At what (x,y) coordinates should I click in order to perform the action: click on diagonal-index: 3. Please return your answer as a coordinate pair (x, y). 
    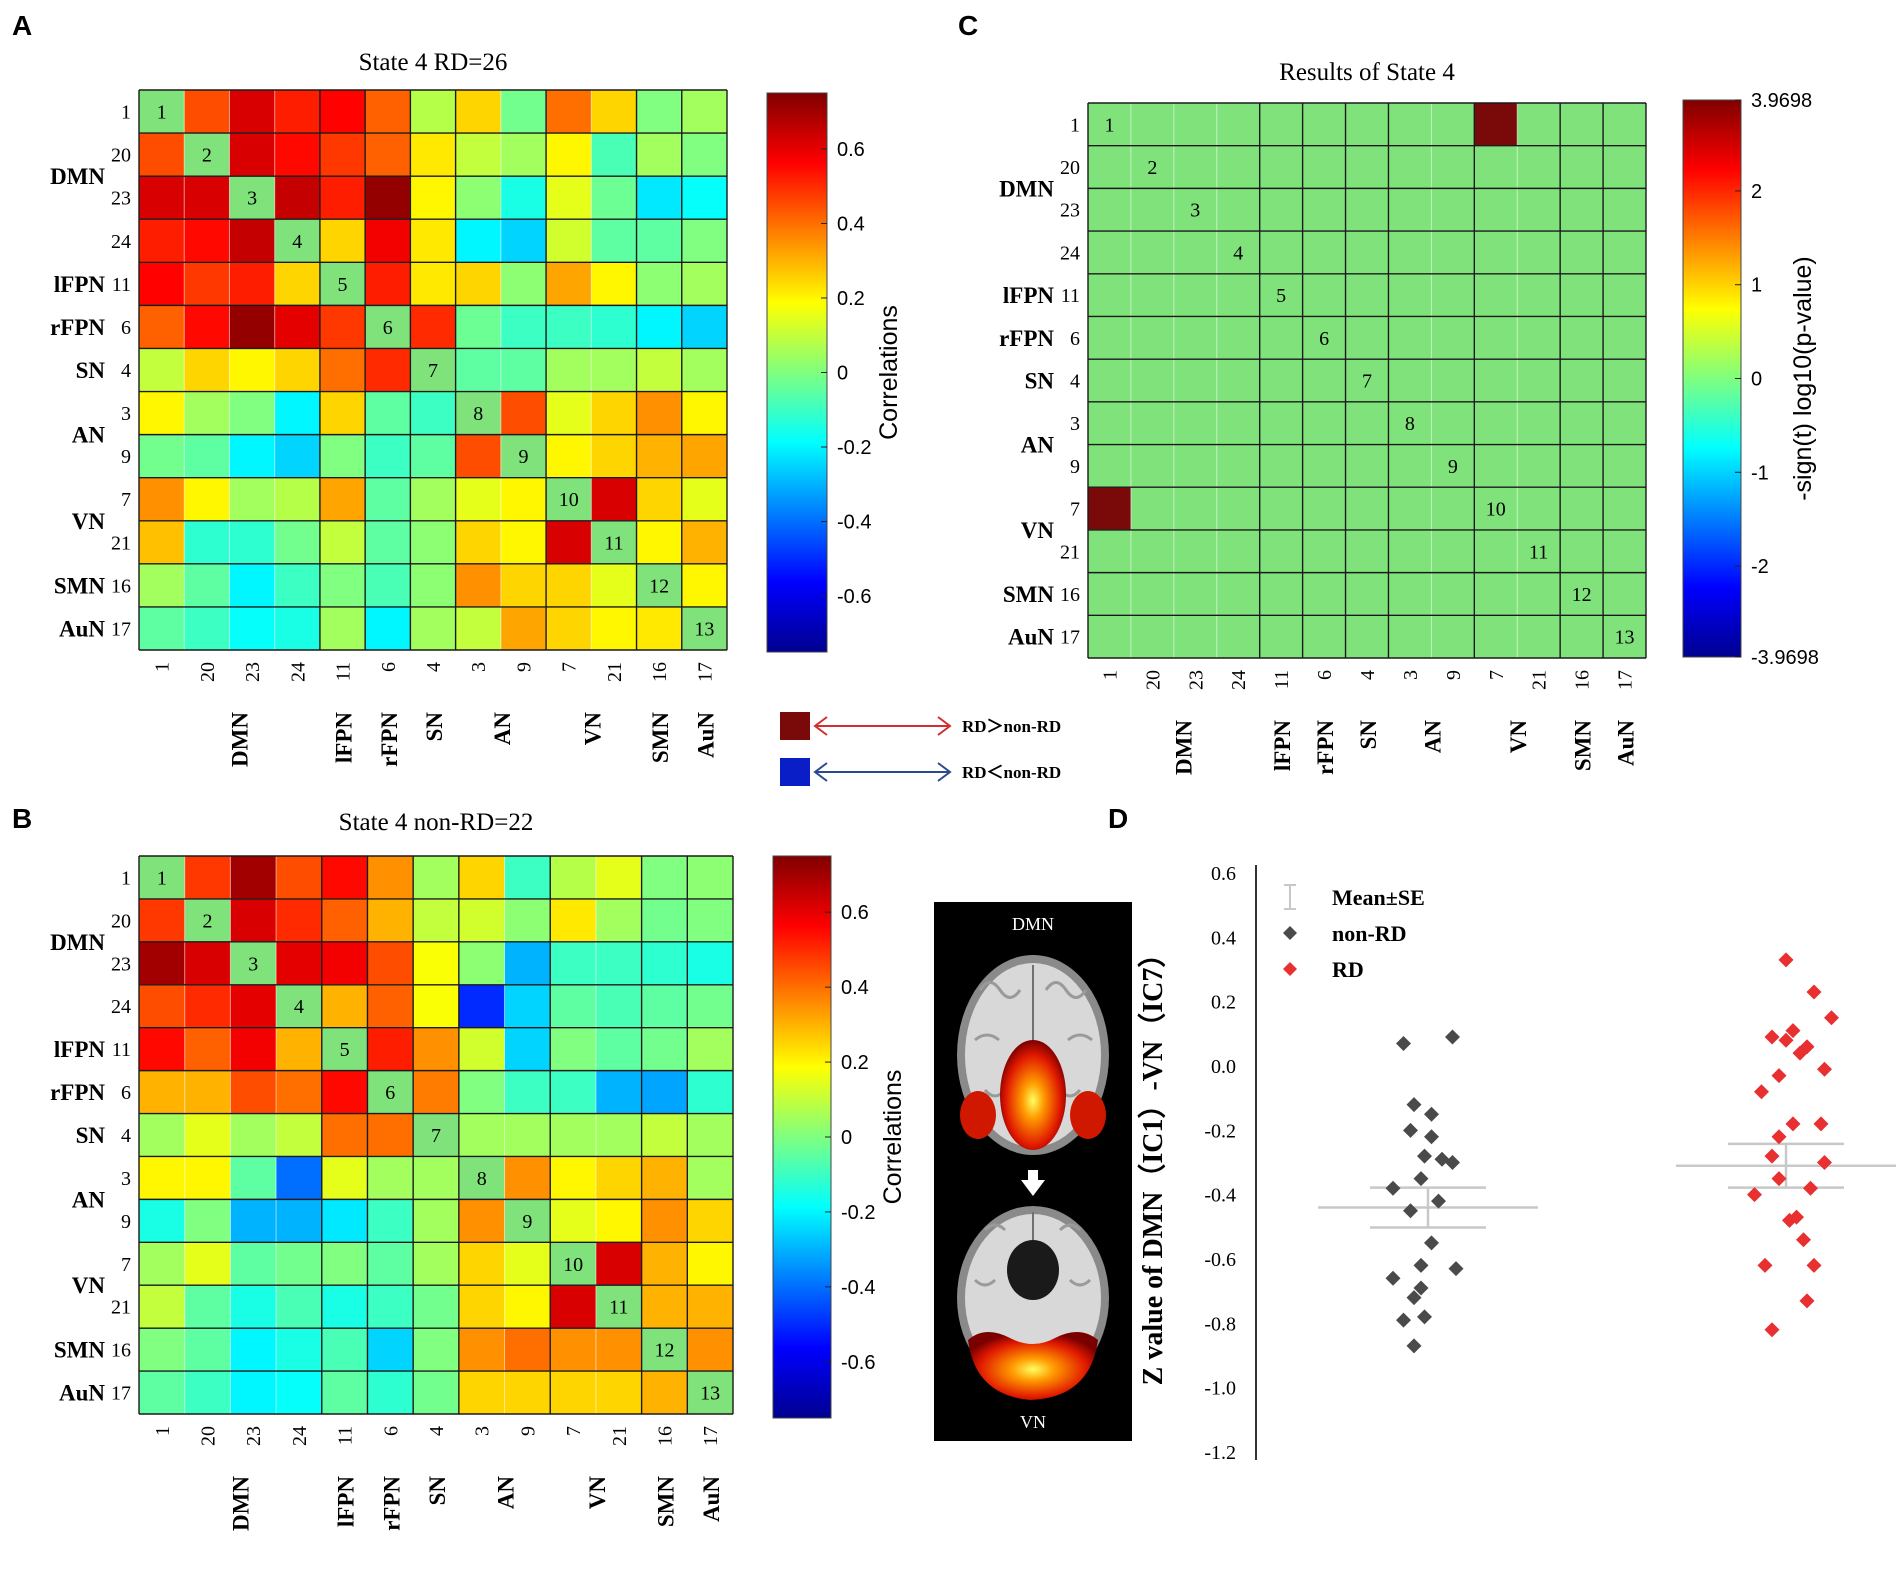
    Looking at the image, I should click on (1195, 211).